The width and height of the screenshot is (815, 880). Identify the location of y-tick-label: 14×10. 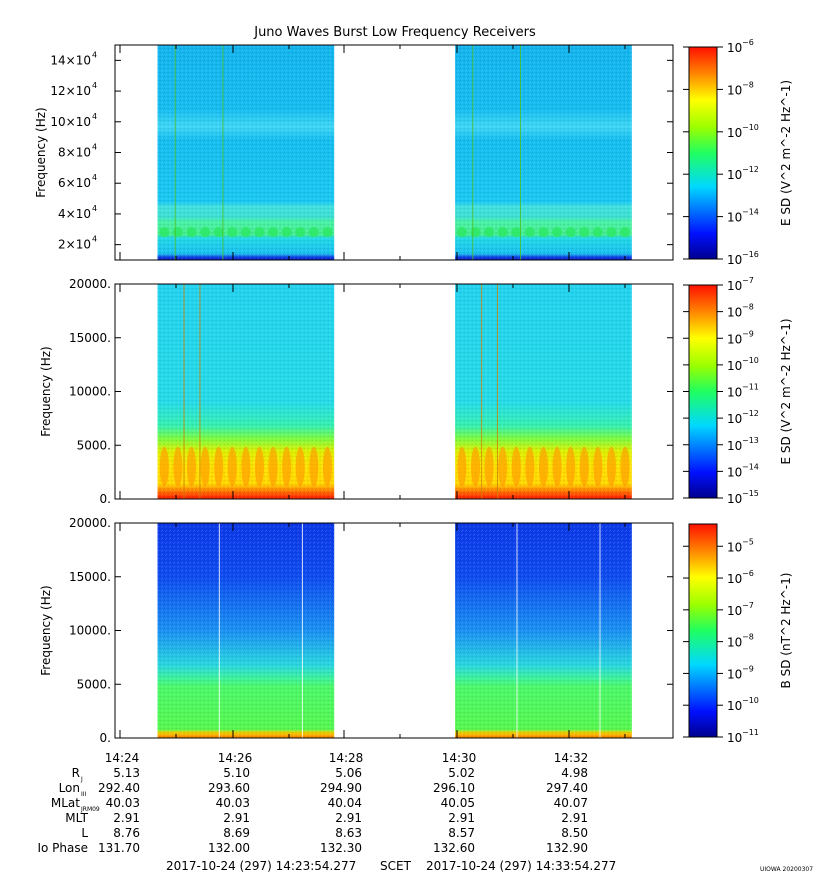
(70, 60).